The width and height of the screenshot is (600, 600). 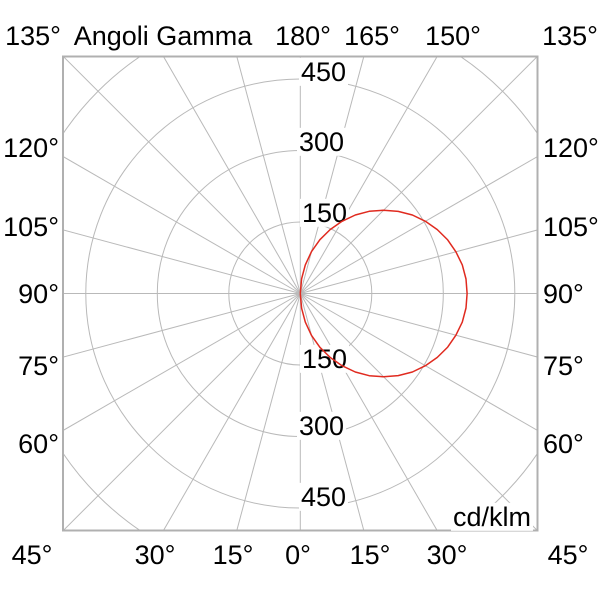 I want to click on gamma-angle-label-right: 90°, so click(x=563, y=293).